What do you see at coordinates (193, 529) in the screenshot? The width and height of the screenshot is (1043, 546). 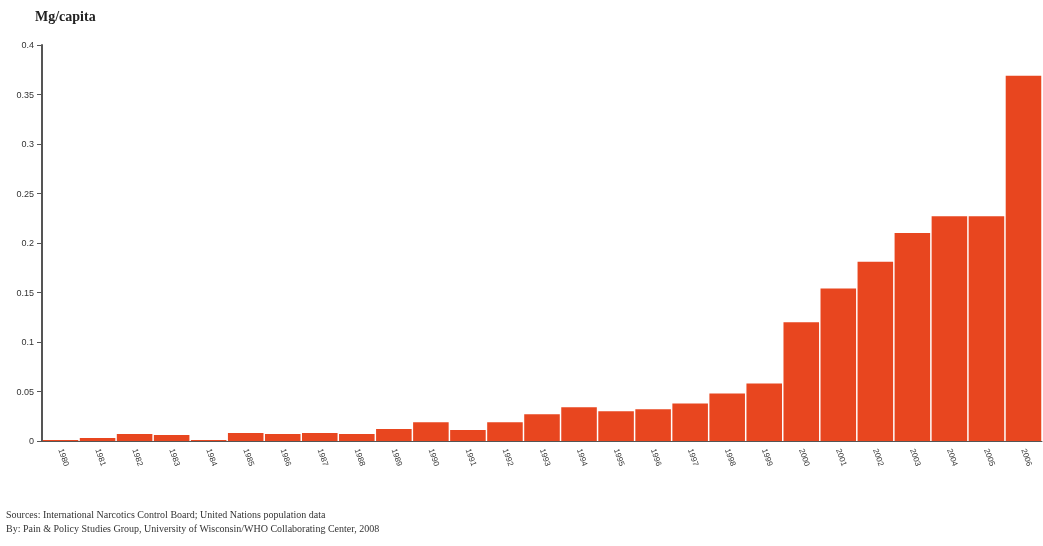 I see `text: By: Pain & Policy Studies Group, University of Wisconsin/WHO Collaborating Center, 2008` at bounding box center [193, 529].